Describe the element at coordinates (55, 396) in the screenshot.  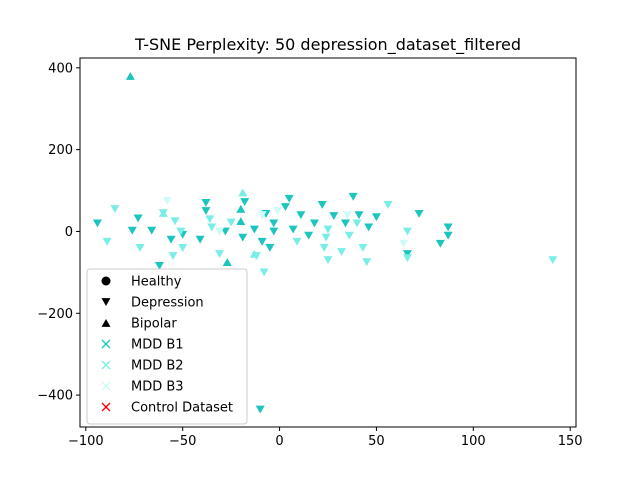
I see `y-tick-label: −400` at that location.